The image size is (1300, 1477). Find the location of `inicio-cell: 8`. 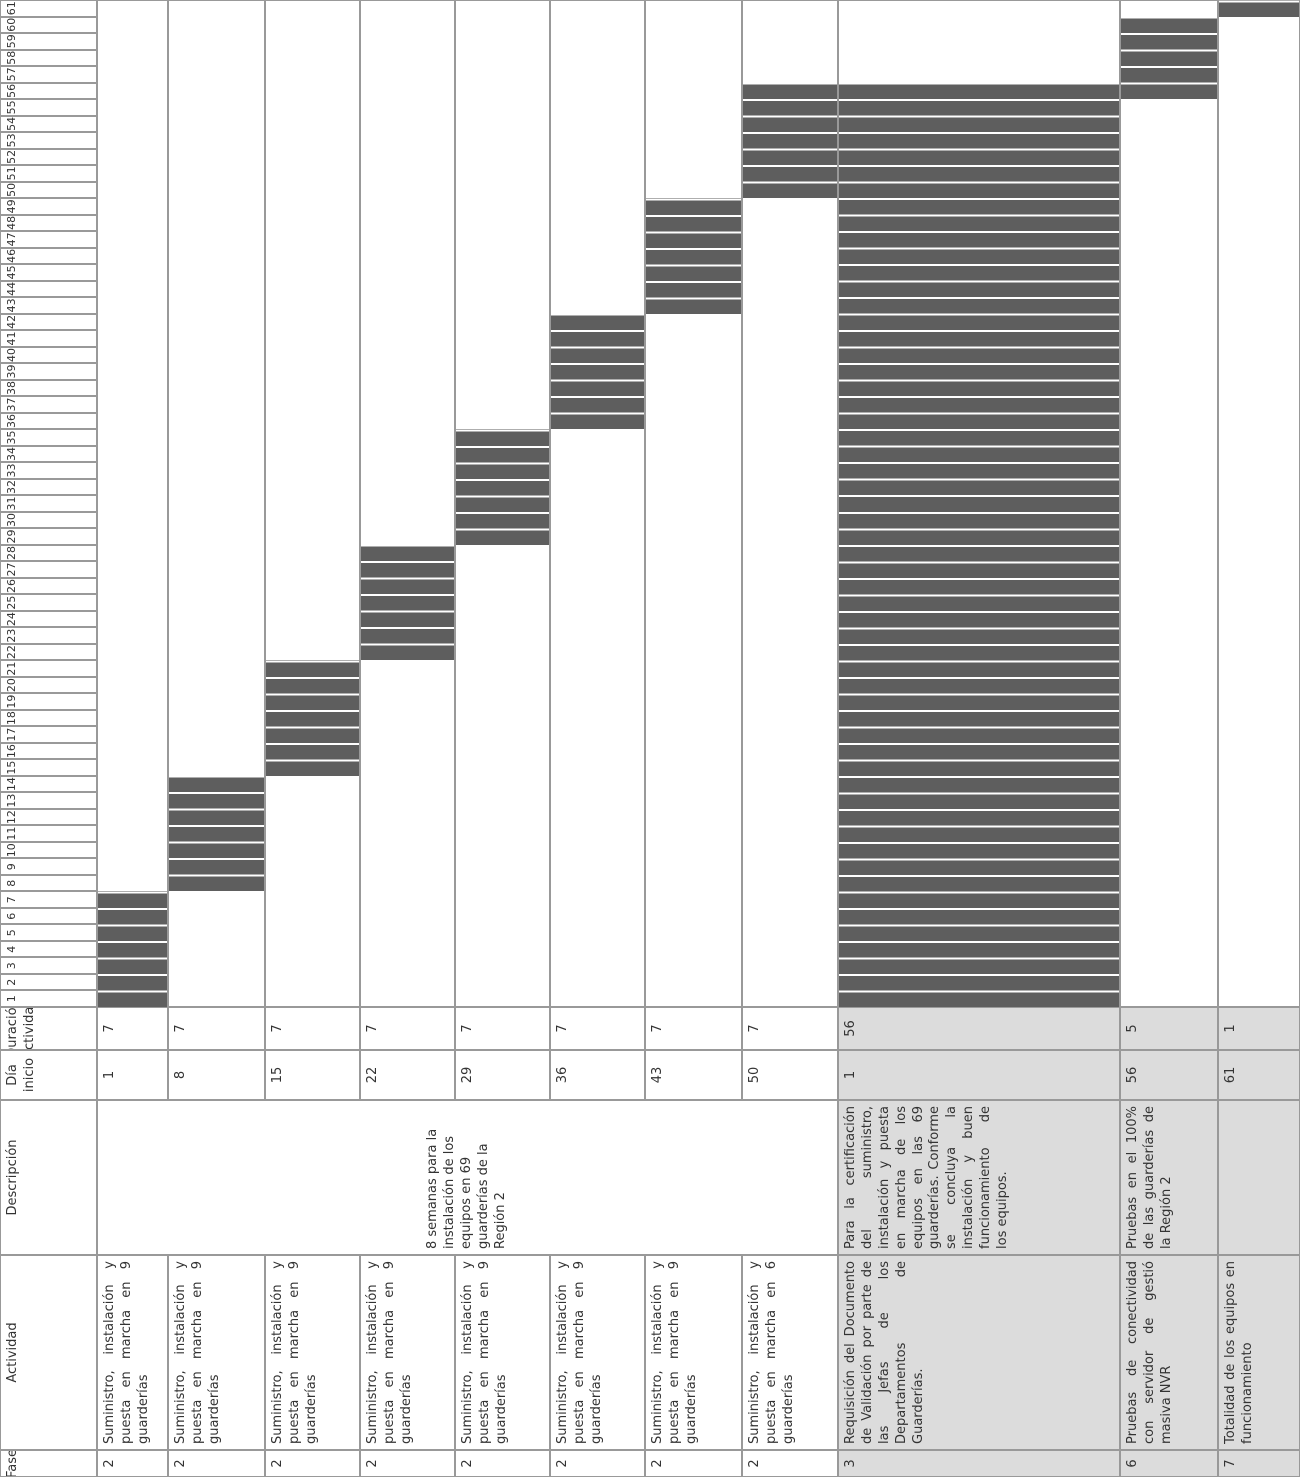

inicio-cell: 8 is located at coordinates (216, 1075).